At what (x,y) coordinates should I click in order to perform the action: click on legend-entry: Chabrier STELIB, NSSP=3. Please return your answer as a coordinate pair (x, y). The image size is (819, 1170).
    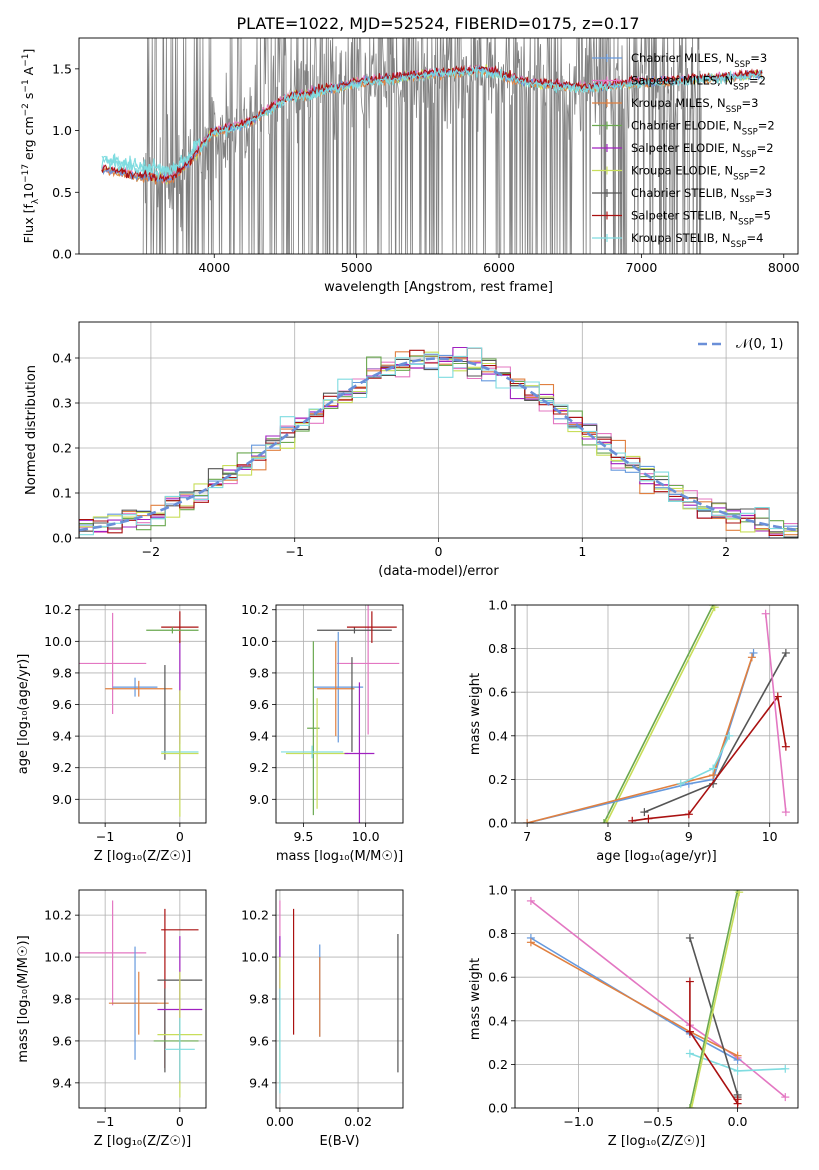
    Looking at the image, I should click on (701, 195).